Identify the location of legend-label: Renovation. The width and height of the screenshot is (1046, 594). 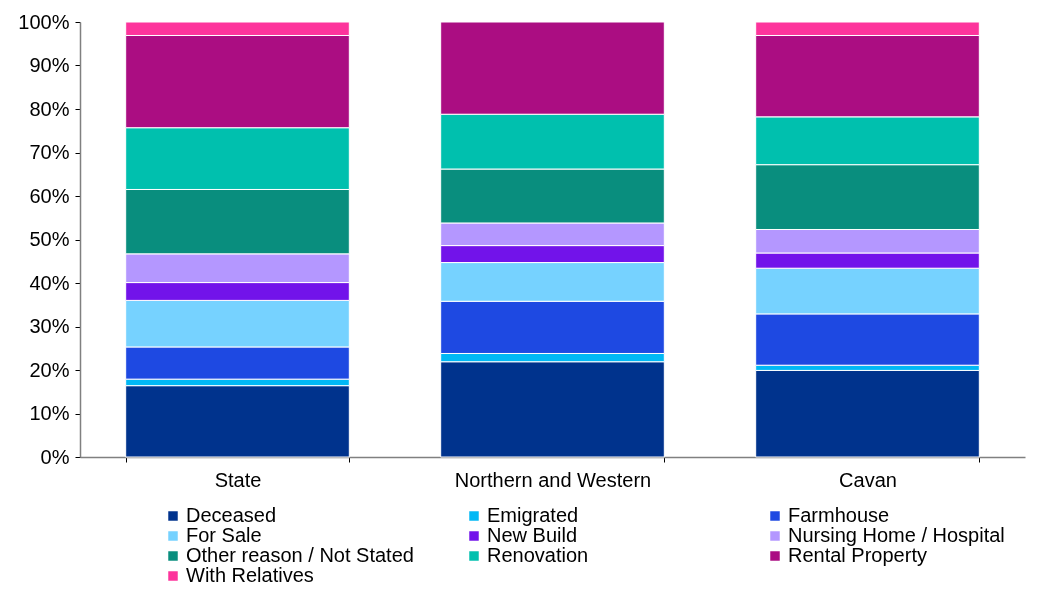
(538, 555).